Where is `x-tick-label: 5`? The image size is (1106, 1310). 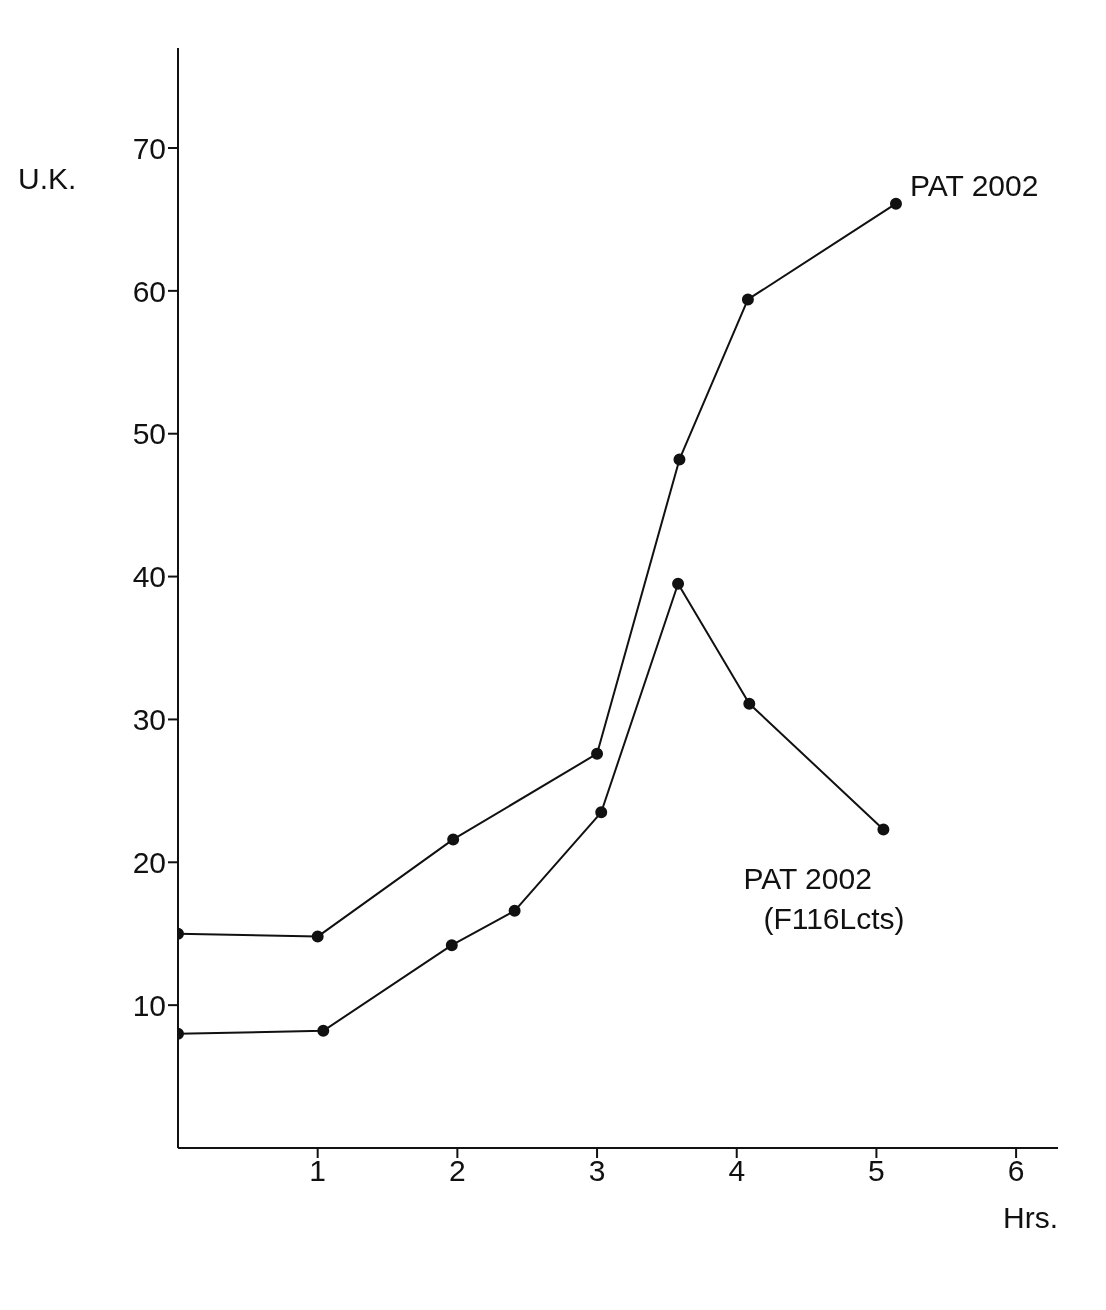 x-tick-label: 5 is located at coordinates (876, 1171).